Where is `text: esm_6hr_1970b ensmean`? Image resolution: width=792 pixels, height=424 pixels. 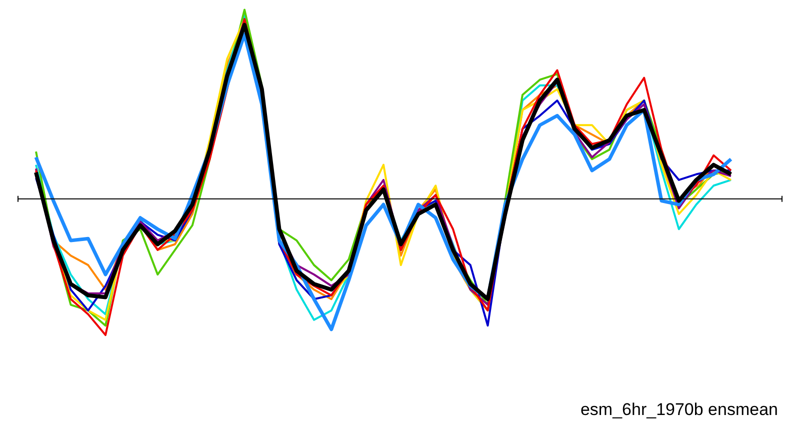 text: esm_6hr_1970b ensmean is located at coordinates (679, 410).